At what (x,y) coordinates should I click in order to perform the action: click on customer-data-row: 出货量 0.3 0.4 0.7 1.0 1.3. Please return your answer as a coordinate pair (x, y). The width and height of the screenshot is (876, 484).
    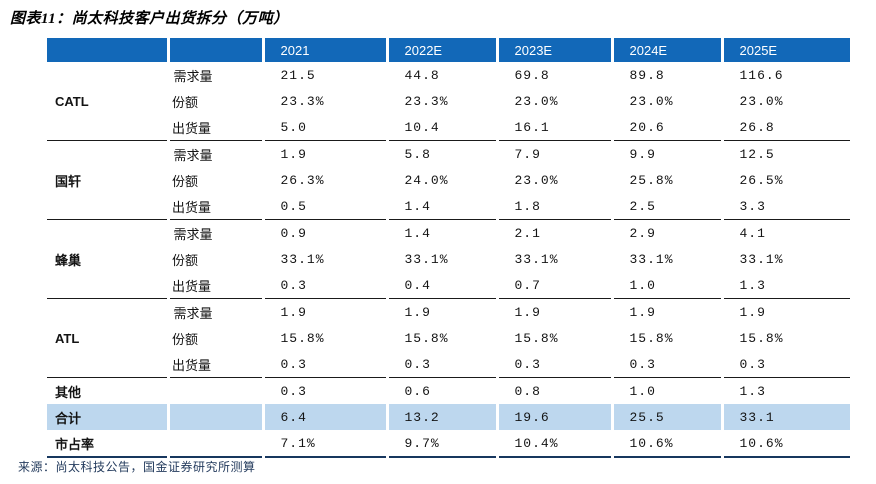
    Looking at the image, I should click on (448, 285).